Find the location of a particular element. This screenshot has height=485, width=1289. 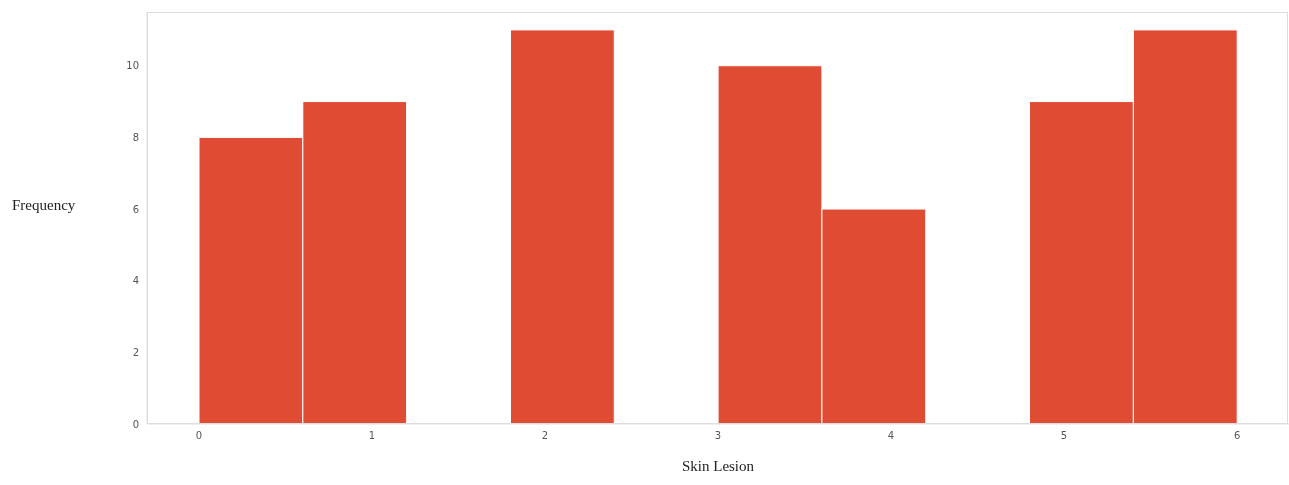

y-axis-title: Frequency is located at coordinates (44, 206).